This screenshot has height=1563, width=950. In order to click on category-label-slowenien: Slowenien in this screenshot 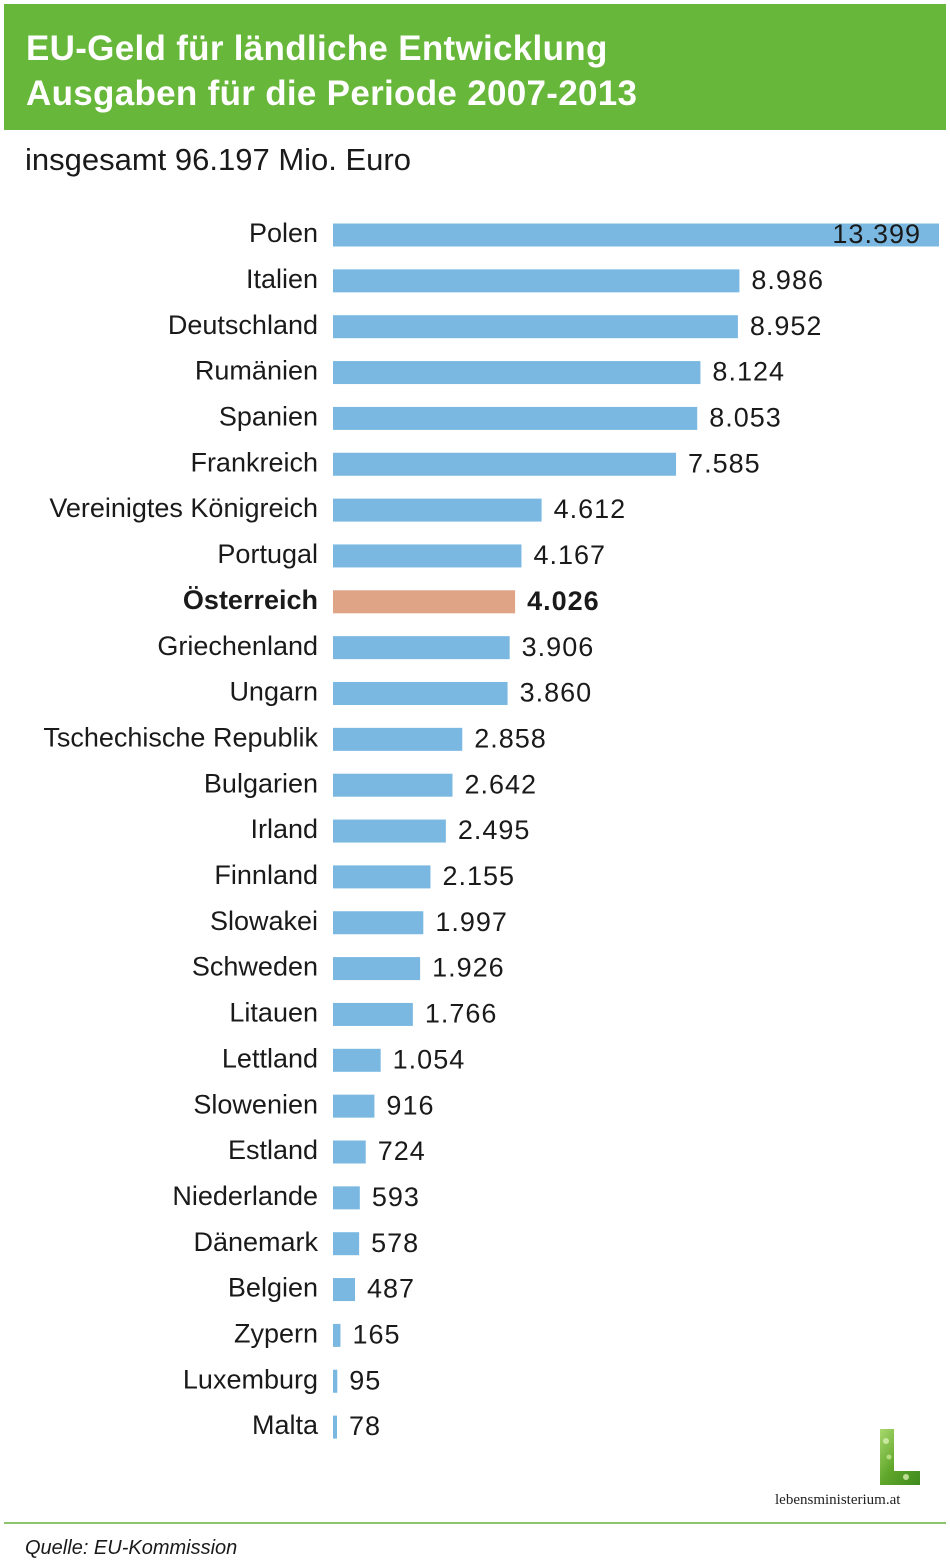, I will do `click(255, 1104)`.